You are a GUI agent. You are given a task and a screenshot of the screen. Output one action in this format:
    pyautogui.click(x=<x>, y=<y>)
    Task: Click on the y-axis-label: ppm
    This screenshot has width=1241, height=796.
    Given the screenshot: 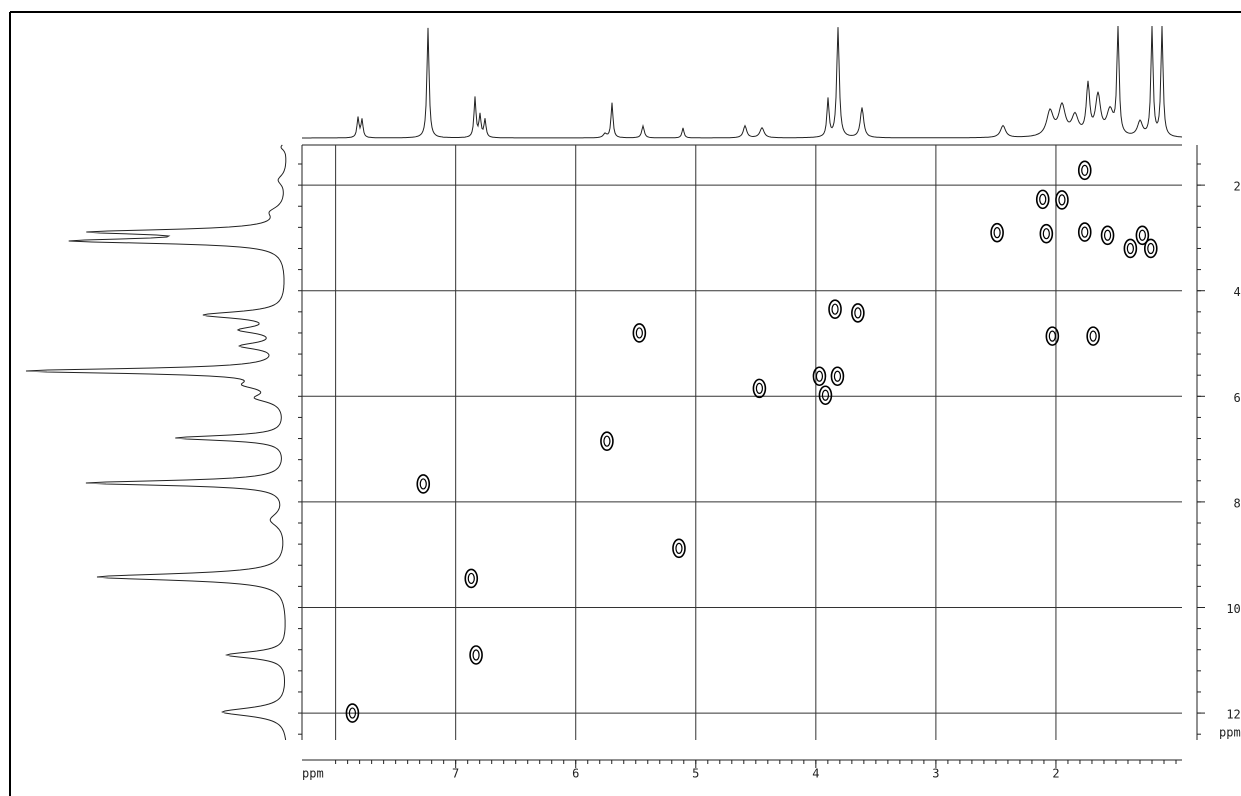 What is the action you would take?
    pyautogui.click(x=1230, y=733)
    